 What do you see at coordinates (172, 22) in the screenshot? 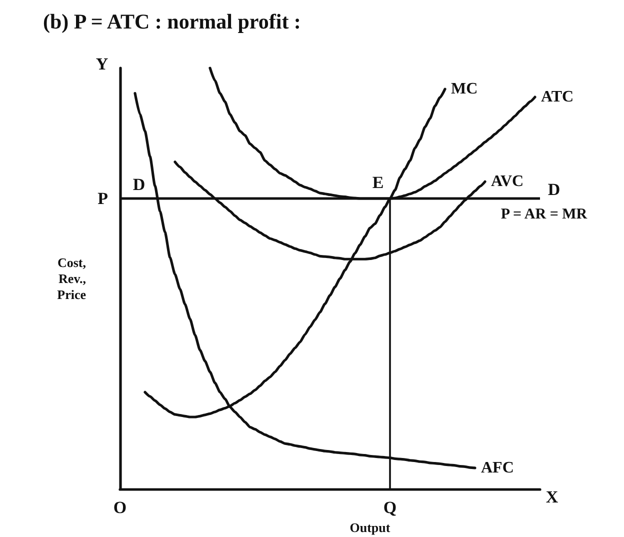
I see `chart-title: (b) P = ATC : normal profit :` at bounding box center [172, 22].